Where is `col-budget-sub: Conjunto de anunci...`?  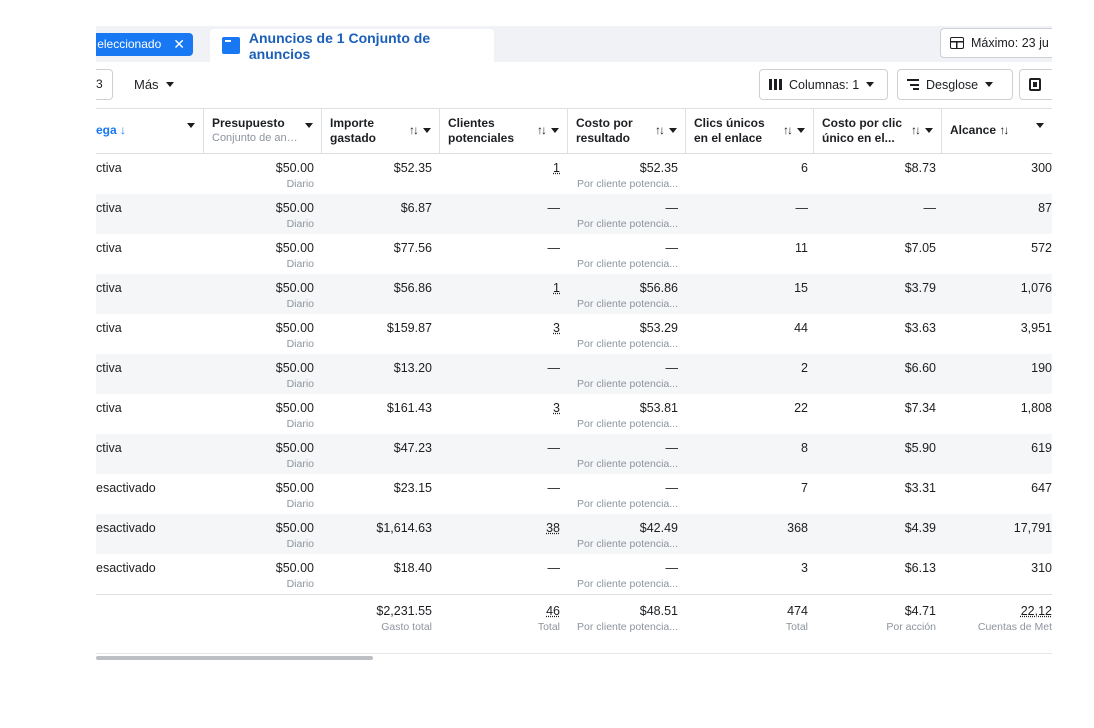 col-budget-sub: Conjunto de anunci... is located at coordinates (256, 138).